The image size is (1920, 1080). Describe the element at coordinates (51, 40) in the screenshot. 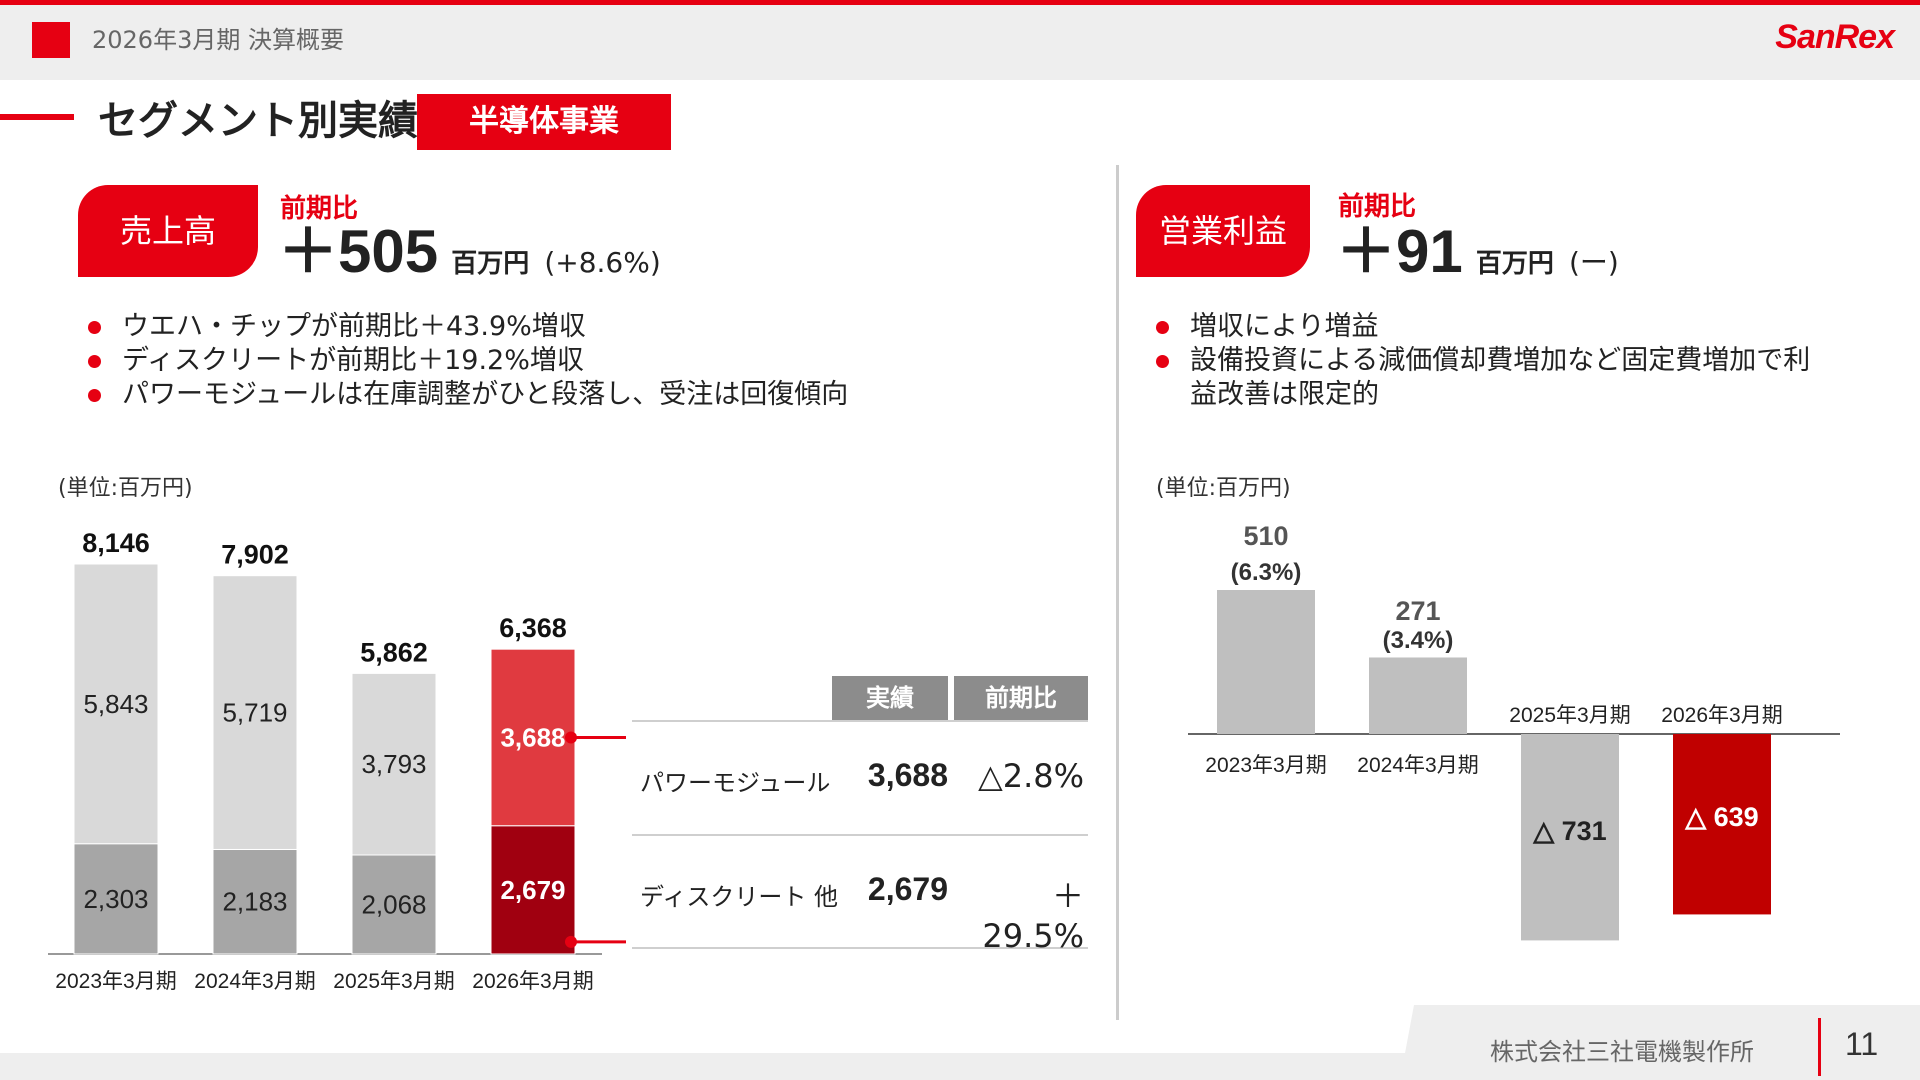

I see `header-square-icon` at that location.